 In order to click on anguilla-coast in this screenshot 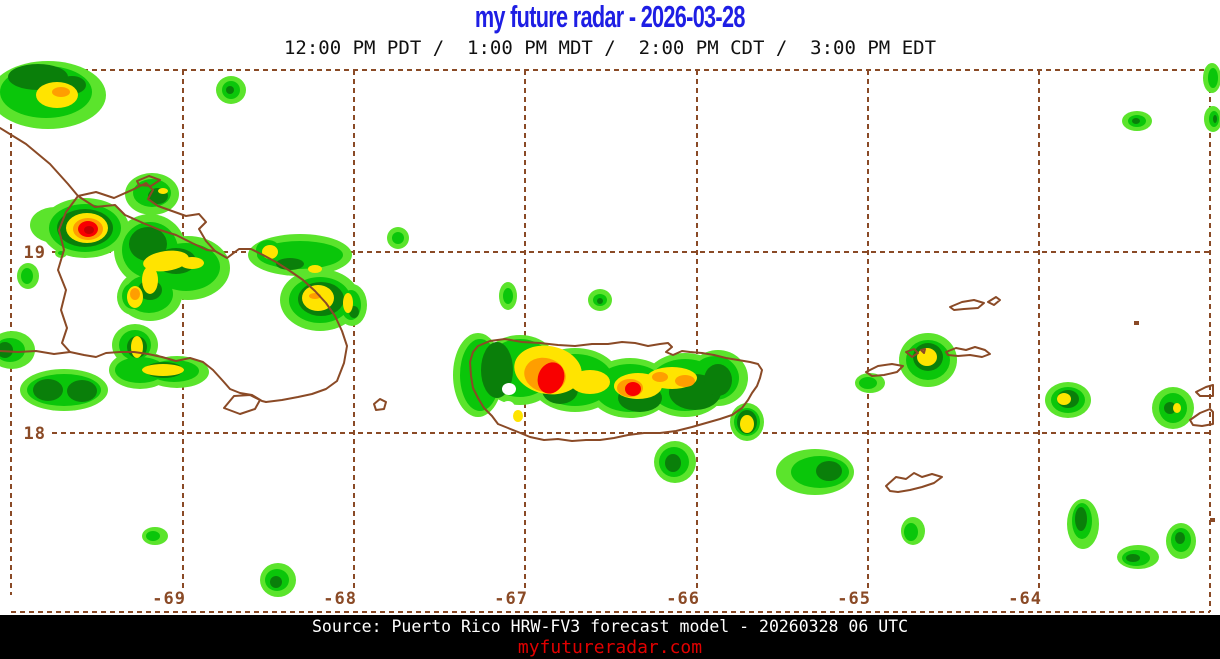, I will do `click(1204, 390)`.